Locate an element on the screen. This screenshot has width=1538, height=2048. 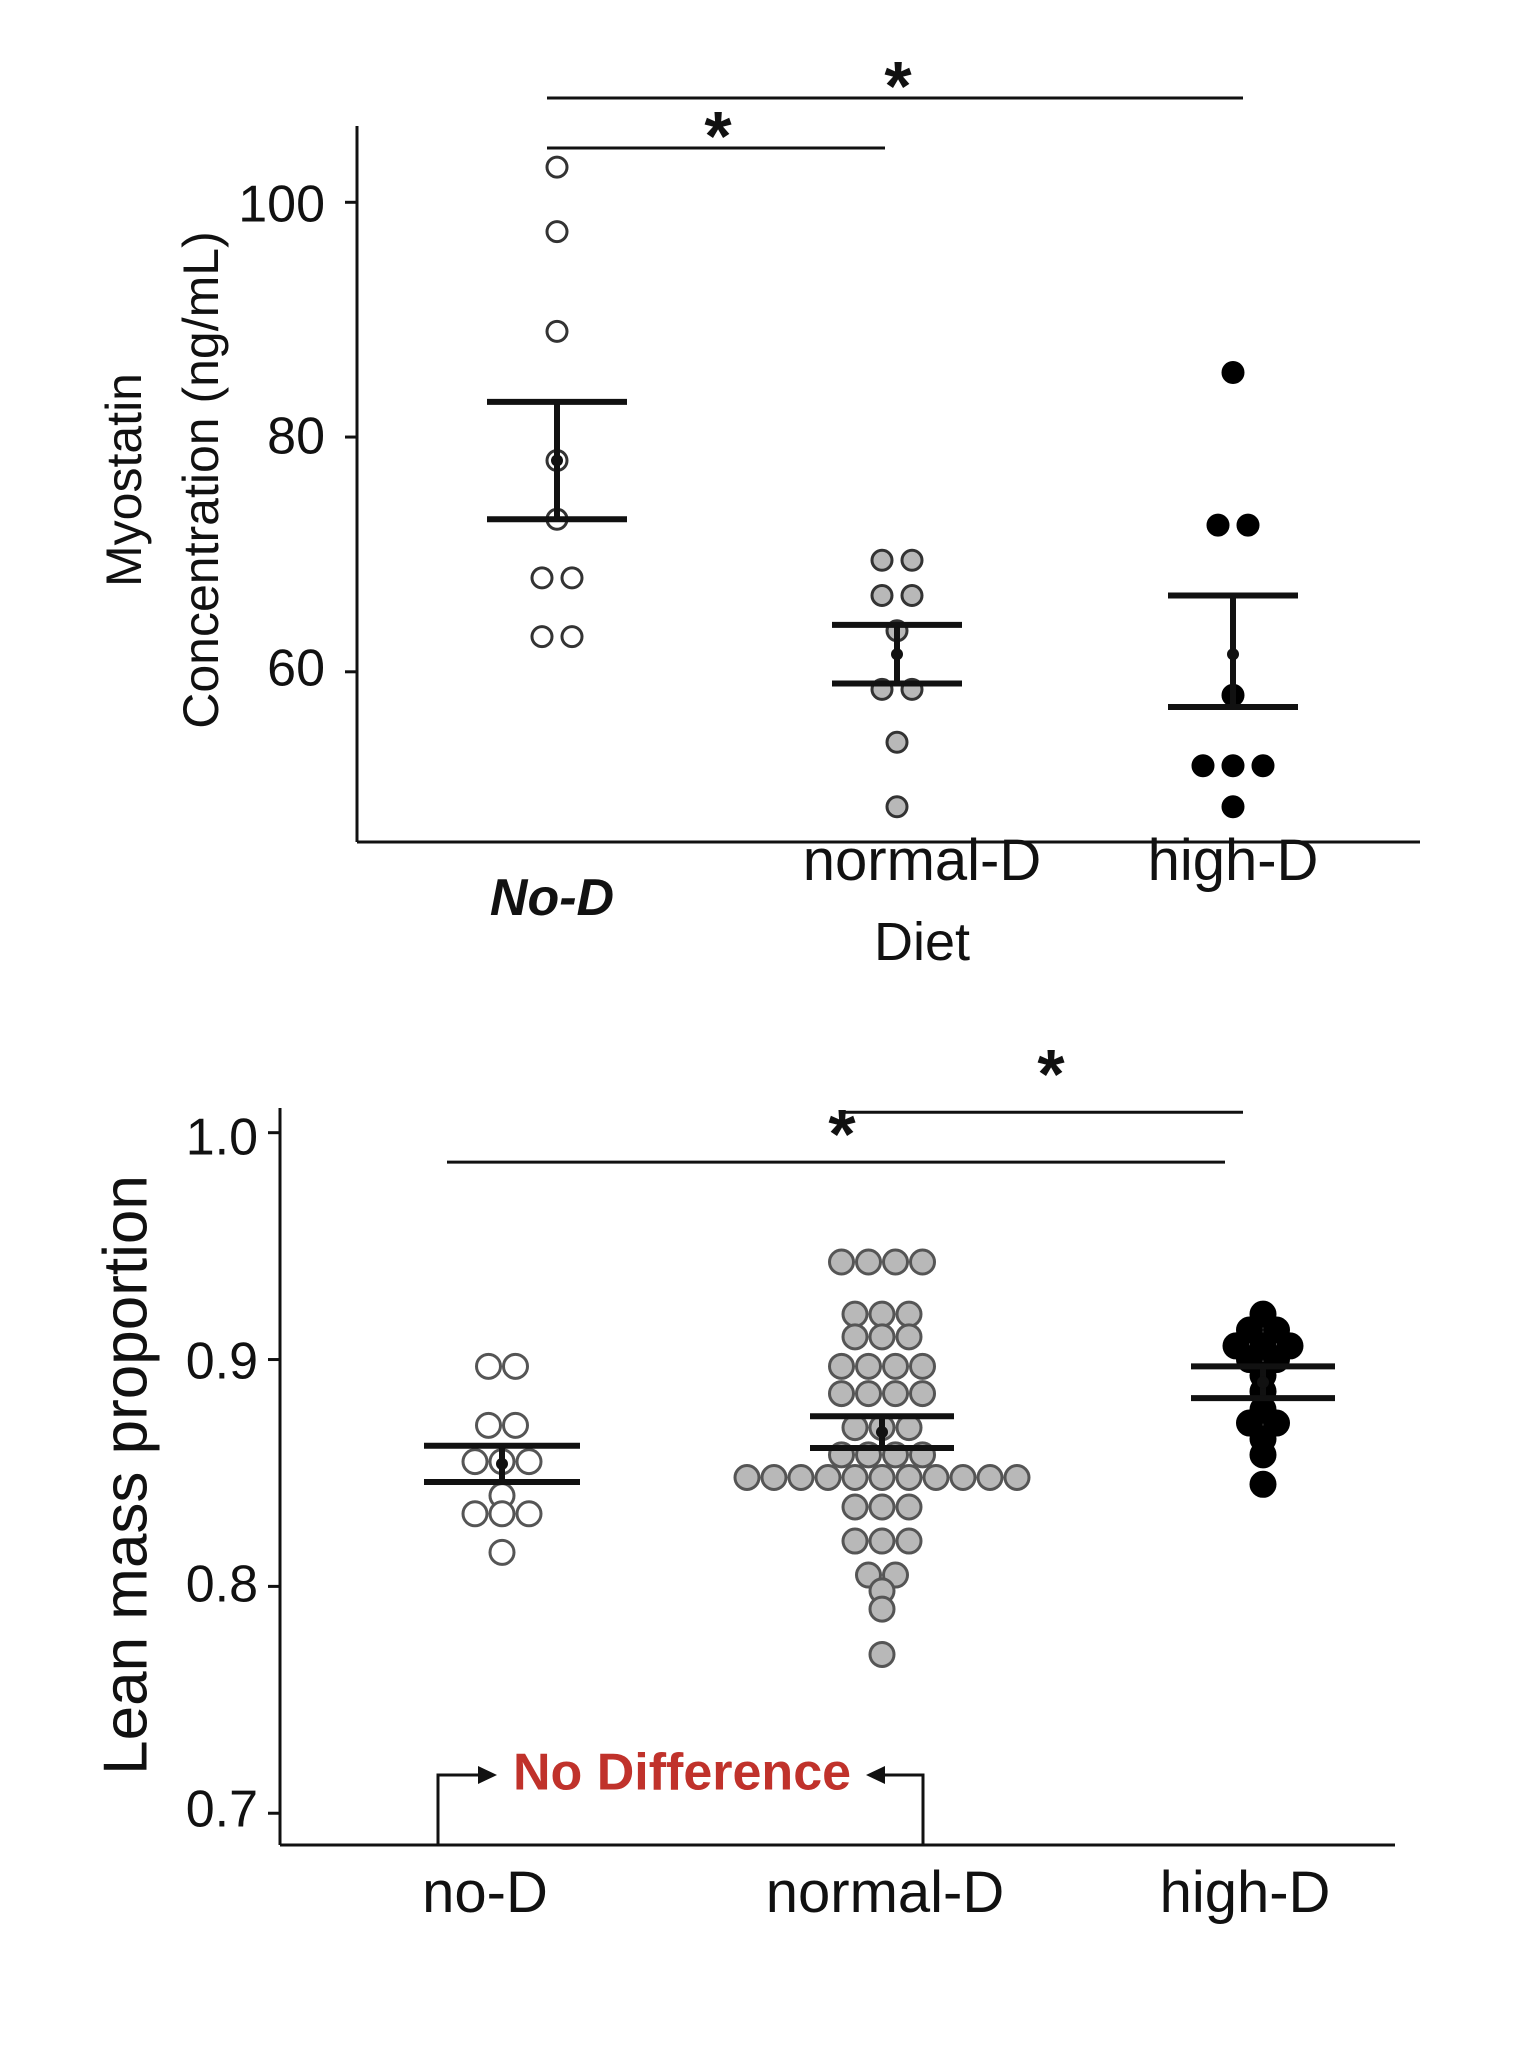
y-axis-label: Lean mass proportion is located at coordinates (125, 1475).